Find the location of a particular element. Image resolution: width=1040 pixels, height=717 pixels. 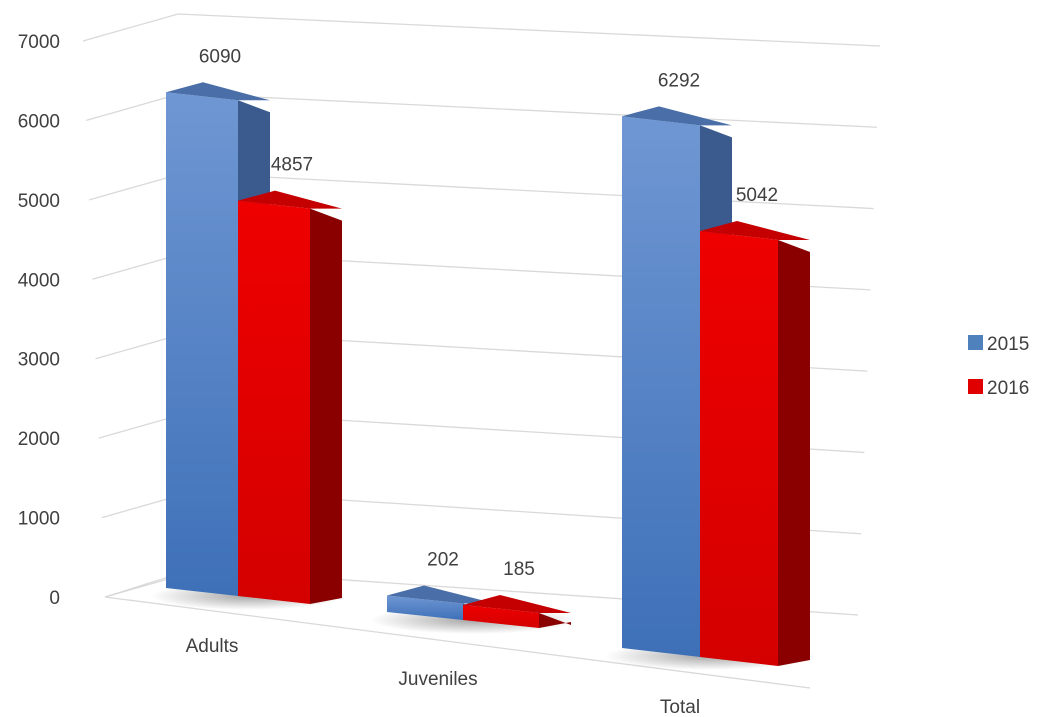

y-tick-label: 1000 is located at coordinates (39, 519).